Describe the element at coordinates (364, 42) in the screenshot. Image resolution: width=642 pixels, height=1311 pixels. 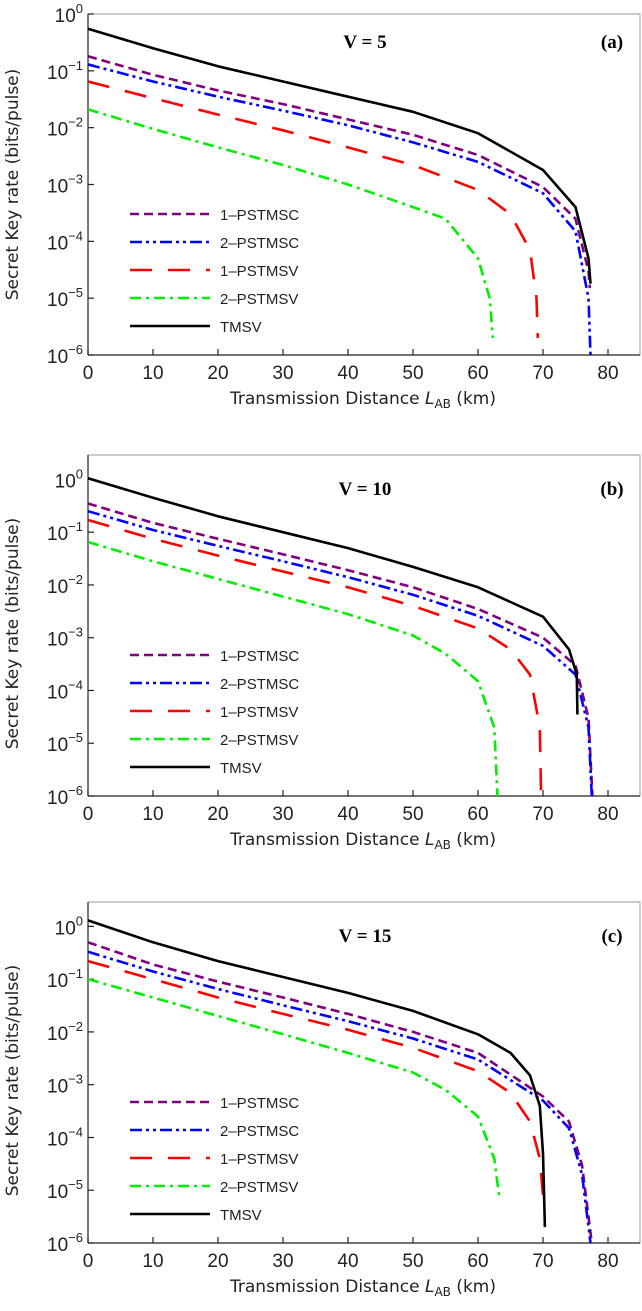
I see `parameter-annotation: V = 5` at that location.